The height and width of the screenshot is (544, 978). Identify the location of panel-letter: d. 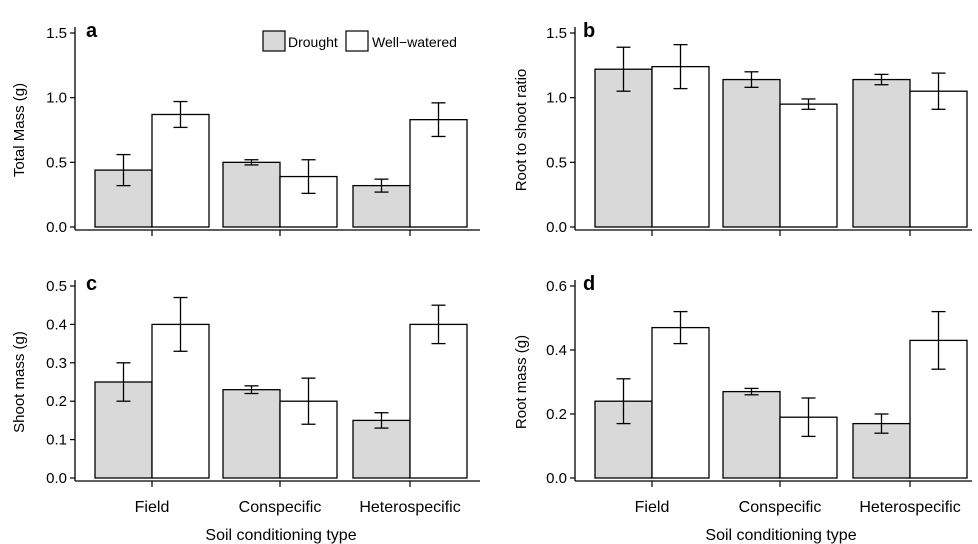
(589, 284).